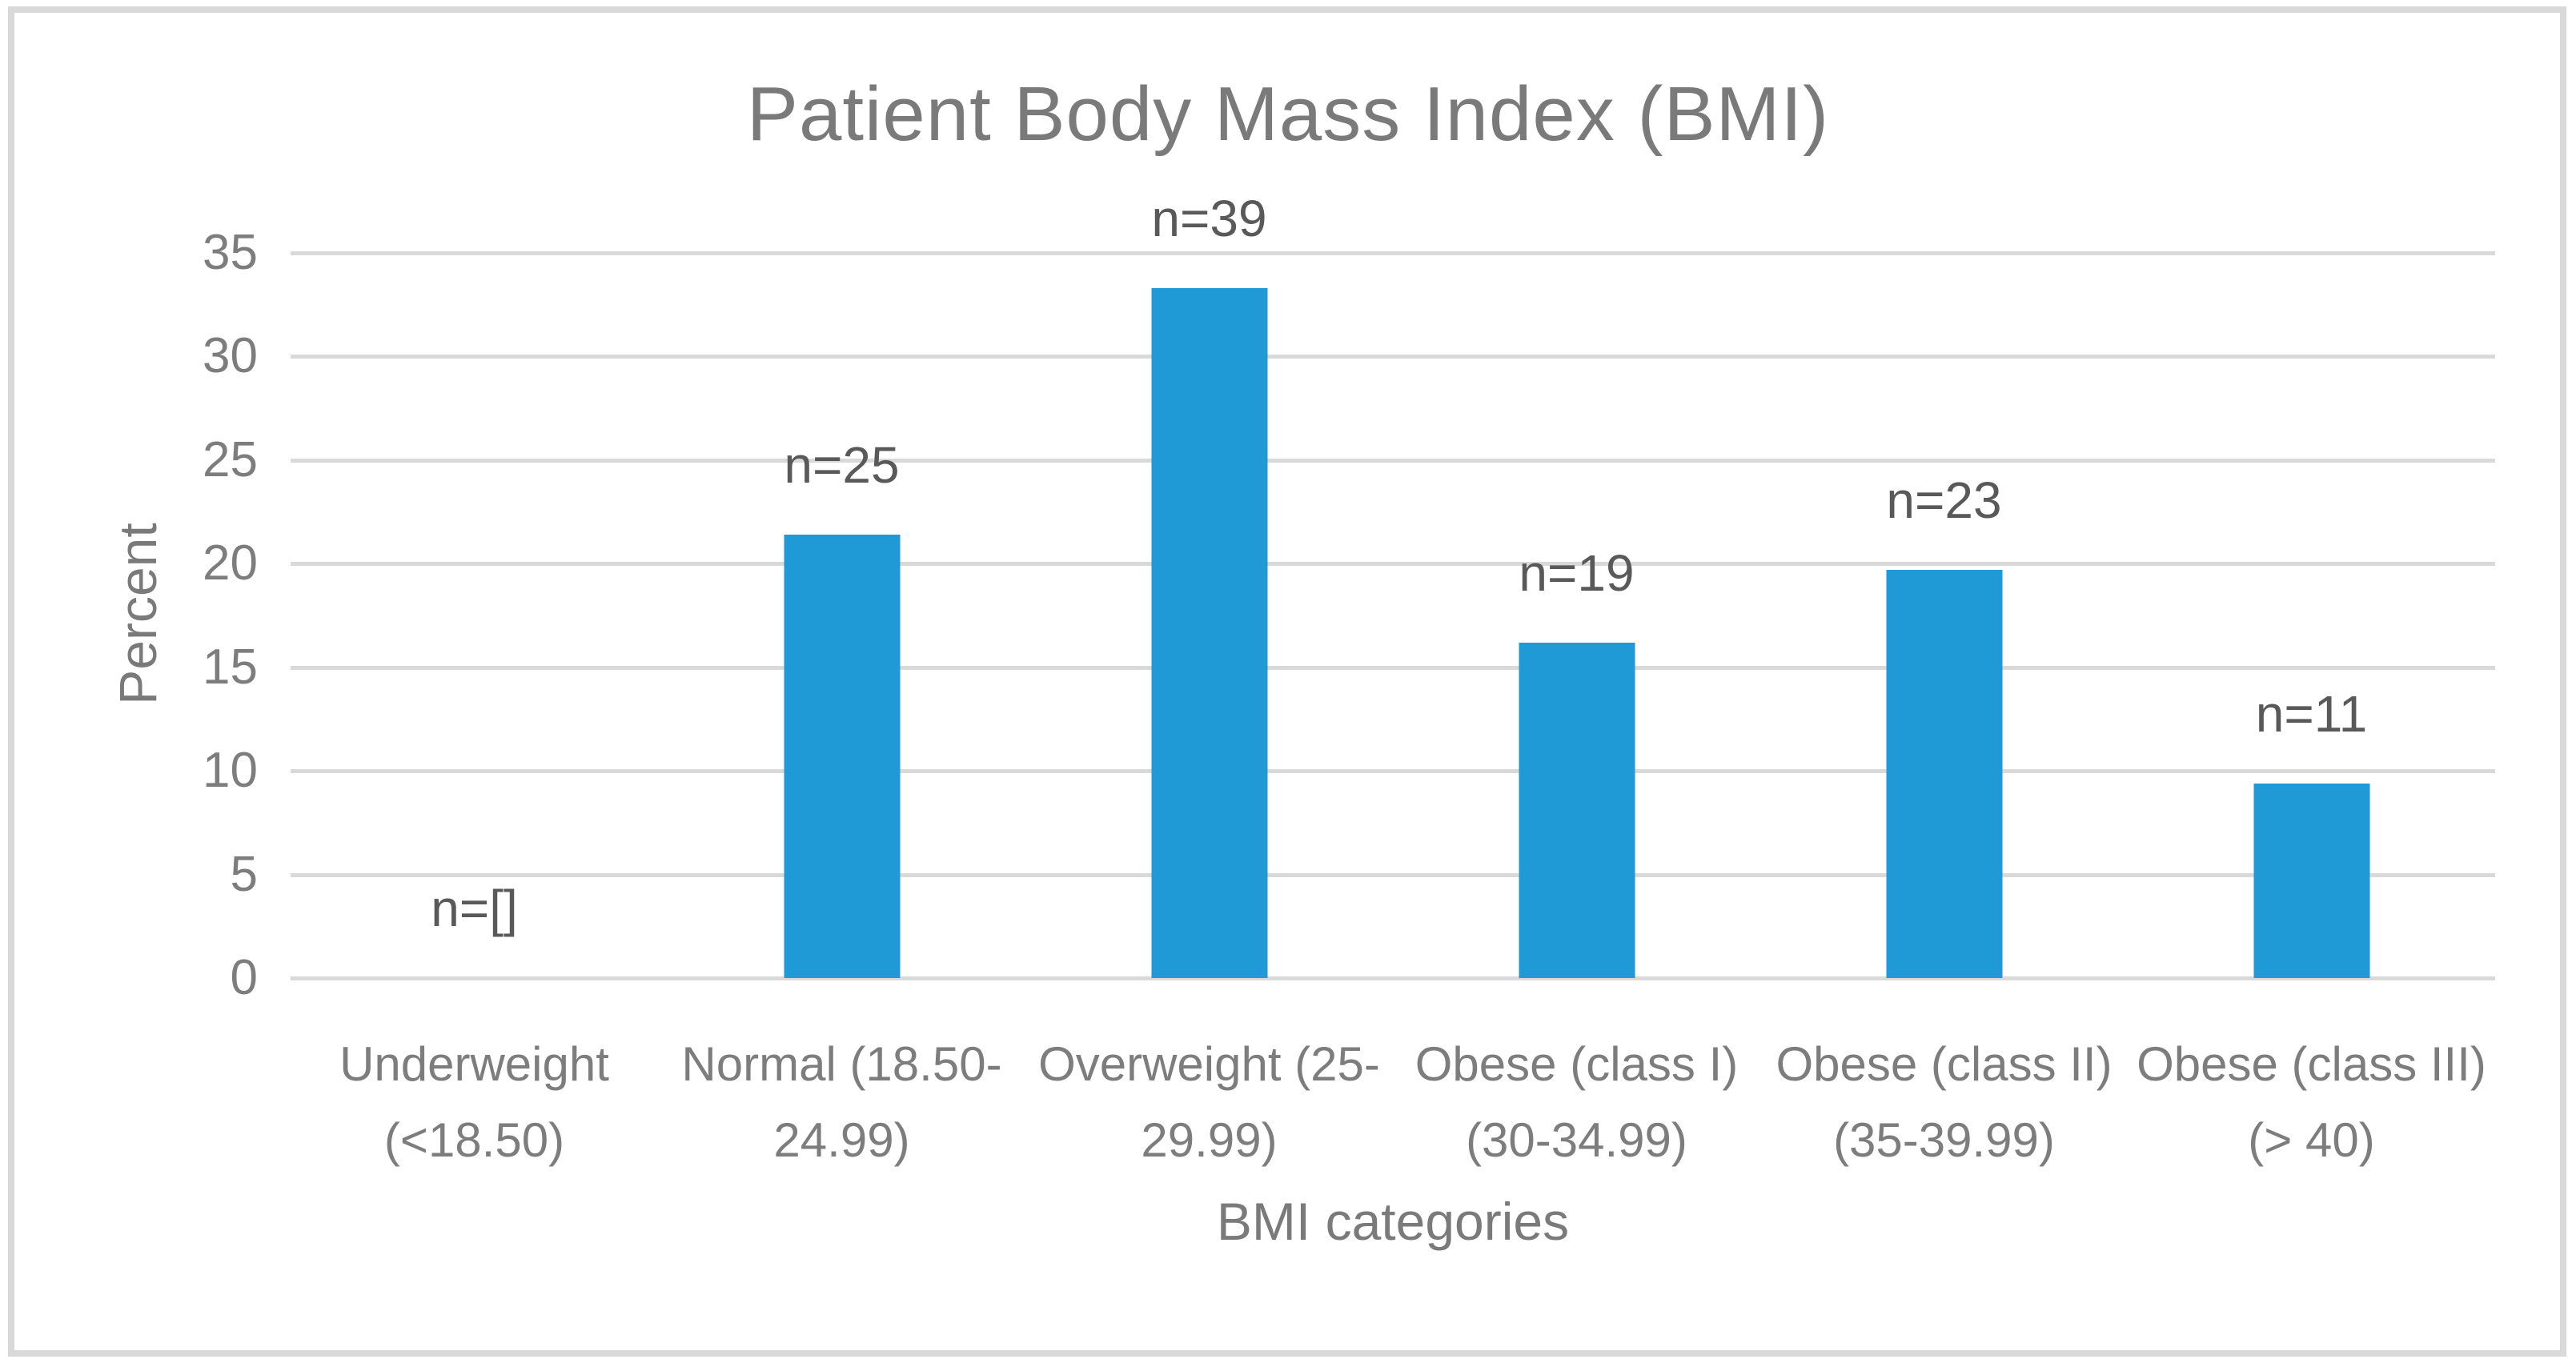 This screenshot has height=1363, width=2576. I want to click on y-tick-label: 15, so click(231, 667).